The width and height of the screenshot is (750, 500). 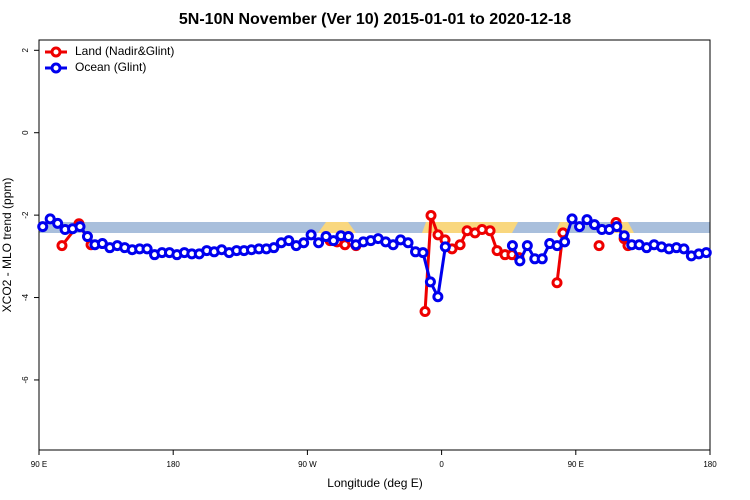 What do you see at coordinates (25, 297) in the screenshot?
I see `y-tick-label: -4` at bounding box center [25, 297].